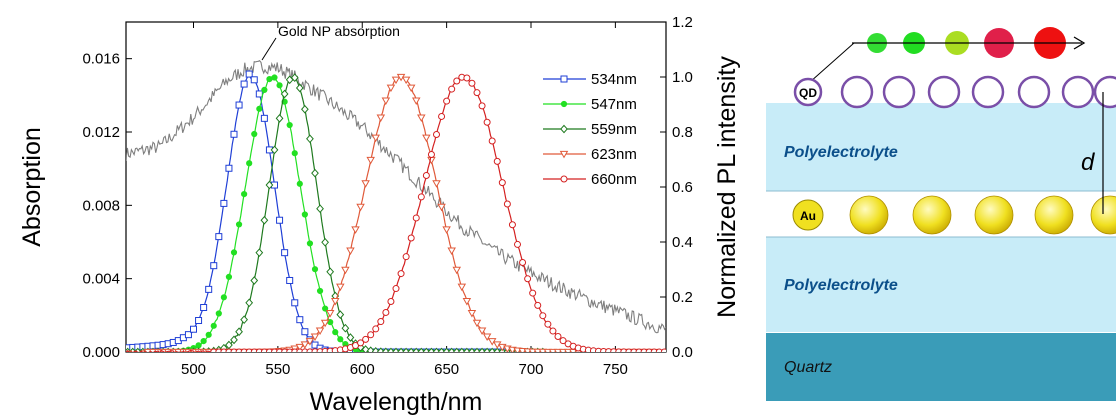 Image resolution: width=1116 pixels, height=420 pixels. I want to click on y-tick-label: 0.008, so click(101, 205).